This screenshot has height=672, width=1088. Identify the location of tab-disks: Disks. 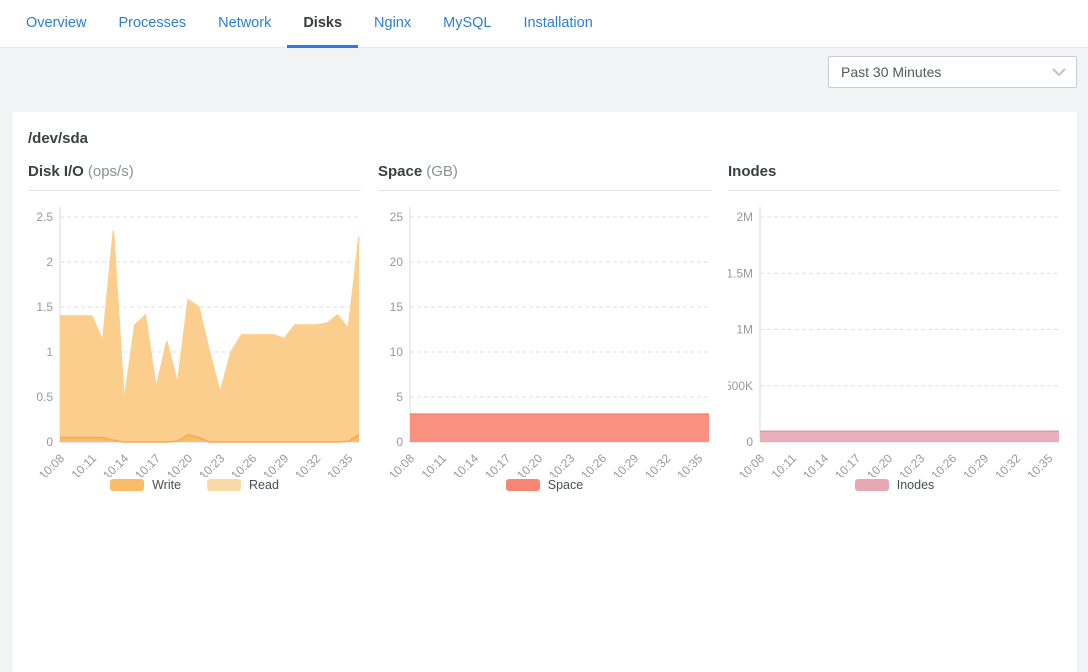
(323, 24).